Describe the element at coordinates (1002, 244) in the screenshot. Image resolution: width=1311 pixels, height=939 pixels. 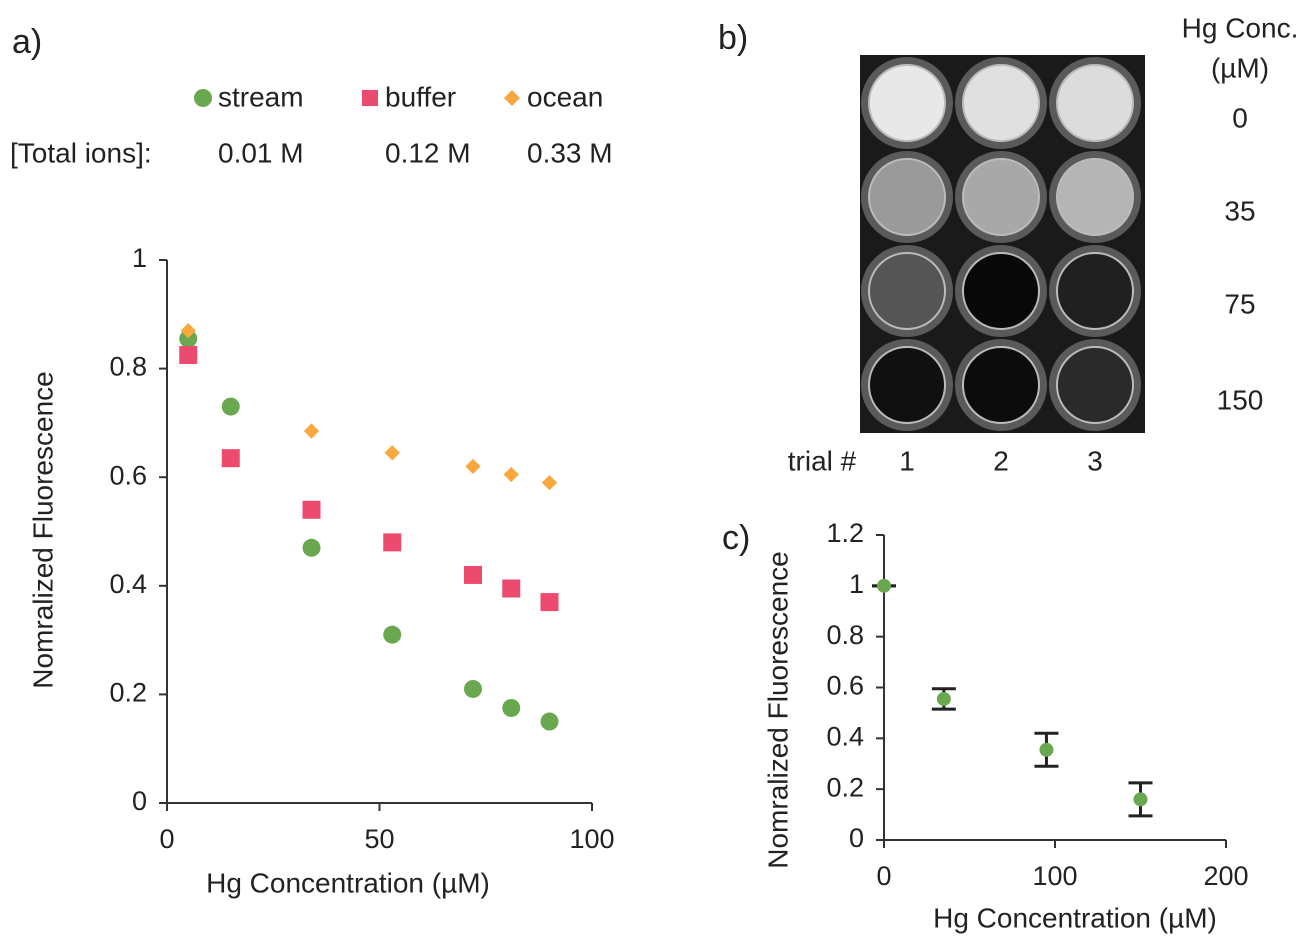
I see `well-plate-photo` at that location.